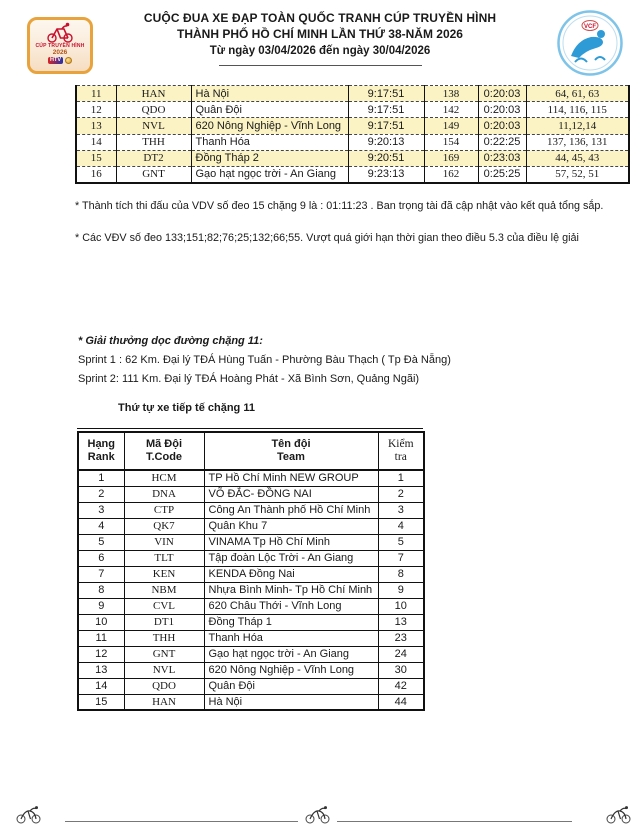  I want to click on table-cell: 9:20:13, so click(386, 142).